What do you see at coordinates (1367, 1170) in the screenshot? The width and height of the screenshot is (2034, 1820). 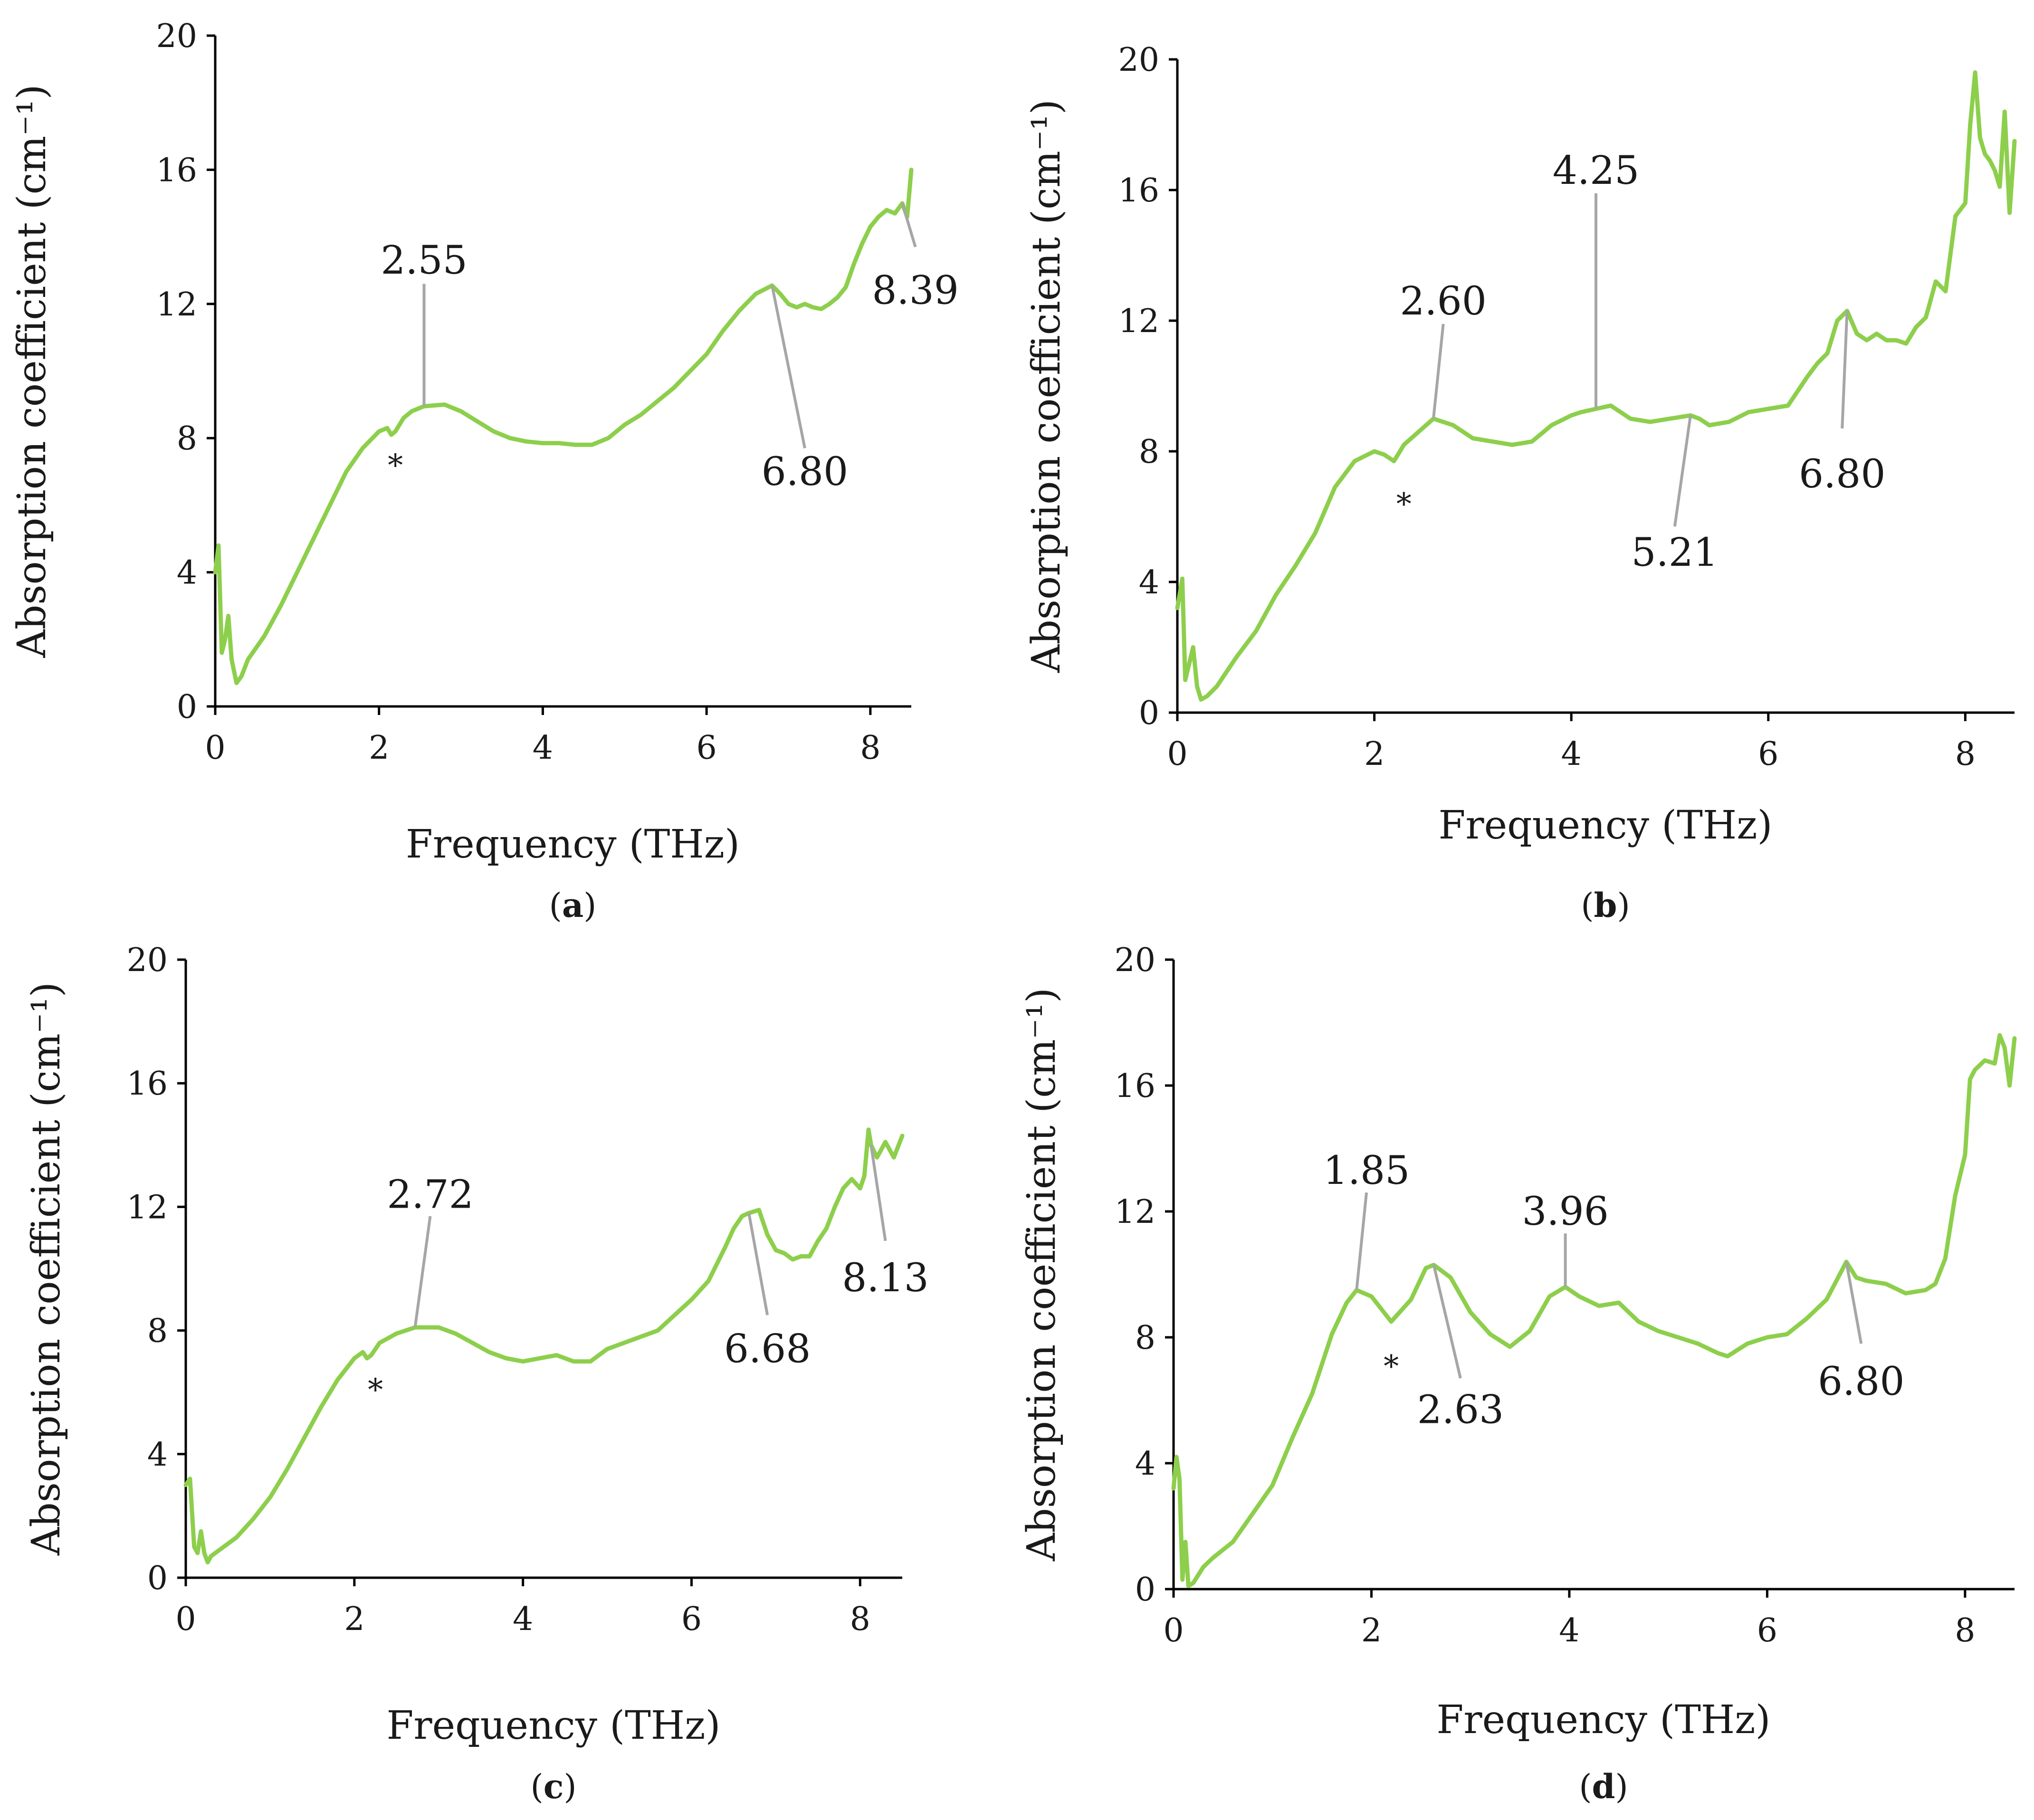 I see `peak-label: 1.85` at bounding box center [1367, 1170].